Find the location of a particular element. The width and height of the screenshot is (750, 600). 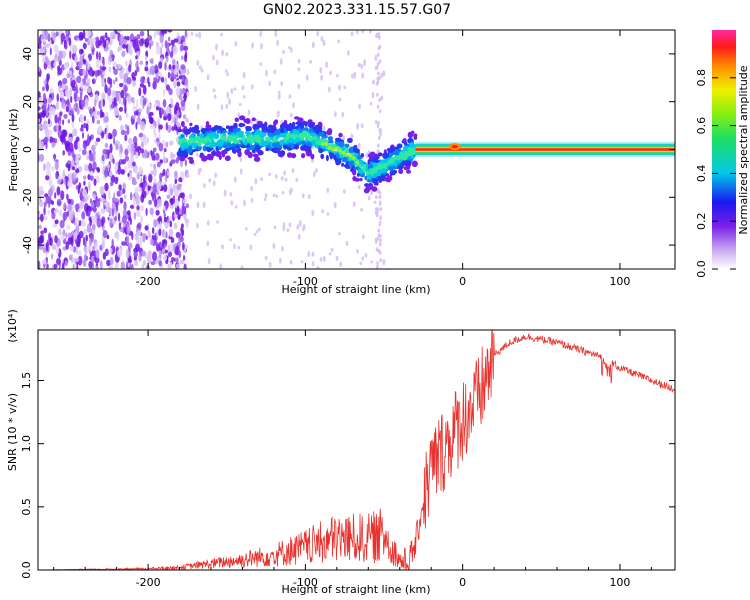

snr-xtick-label: -200 is located at coordinates (148, 582).